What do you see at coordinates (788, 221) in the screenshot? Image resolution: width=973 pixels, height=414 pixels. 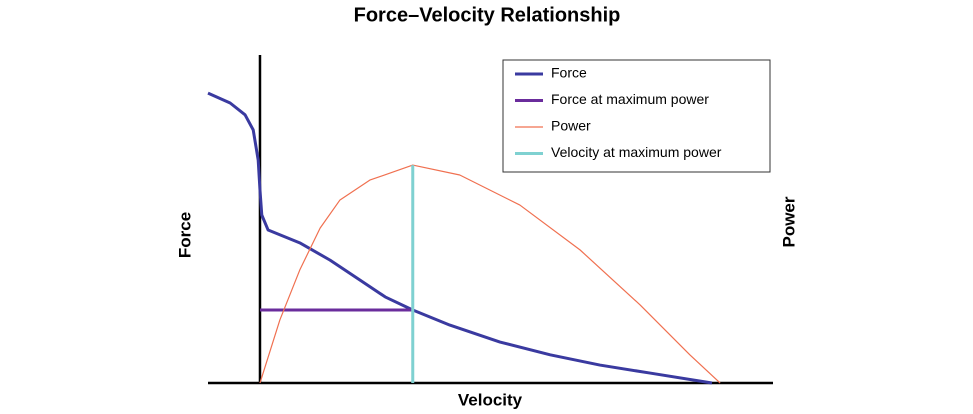 I see `y2-axis-label: Power` at bounding box center [788, 221].